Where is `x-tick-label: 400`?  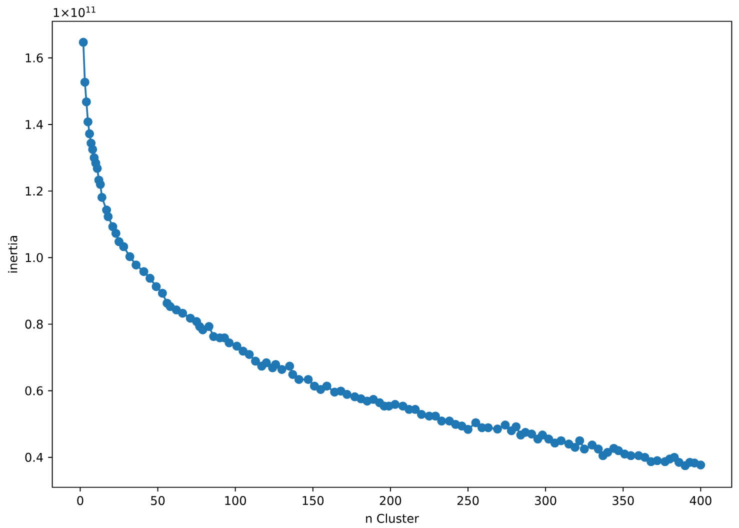 x-tick-label: 400 is located at coordinates (701, 501).